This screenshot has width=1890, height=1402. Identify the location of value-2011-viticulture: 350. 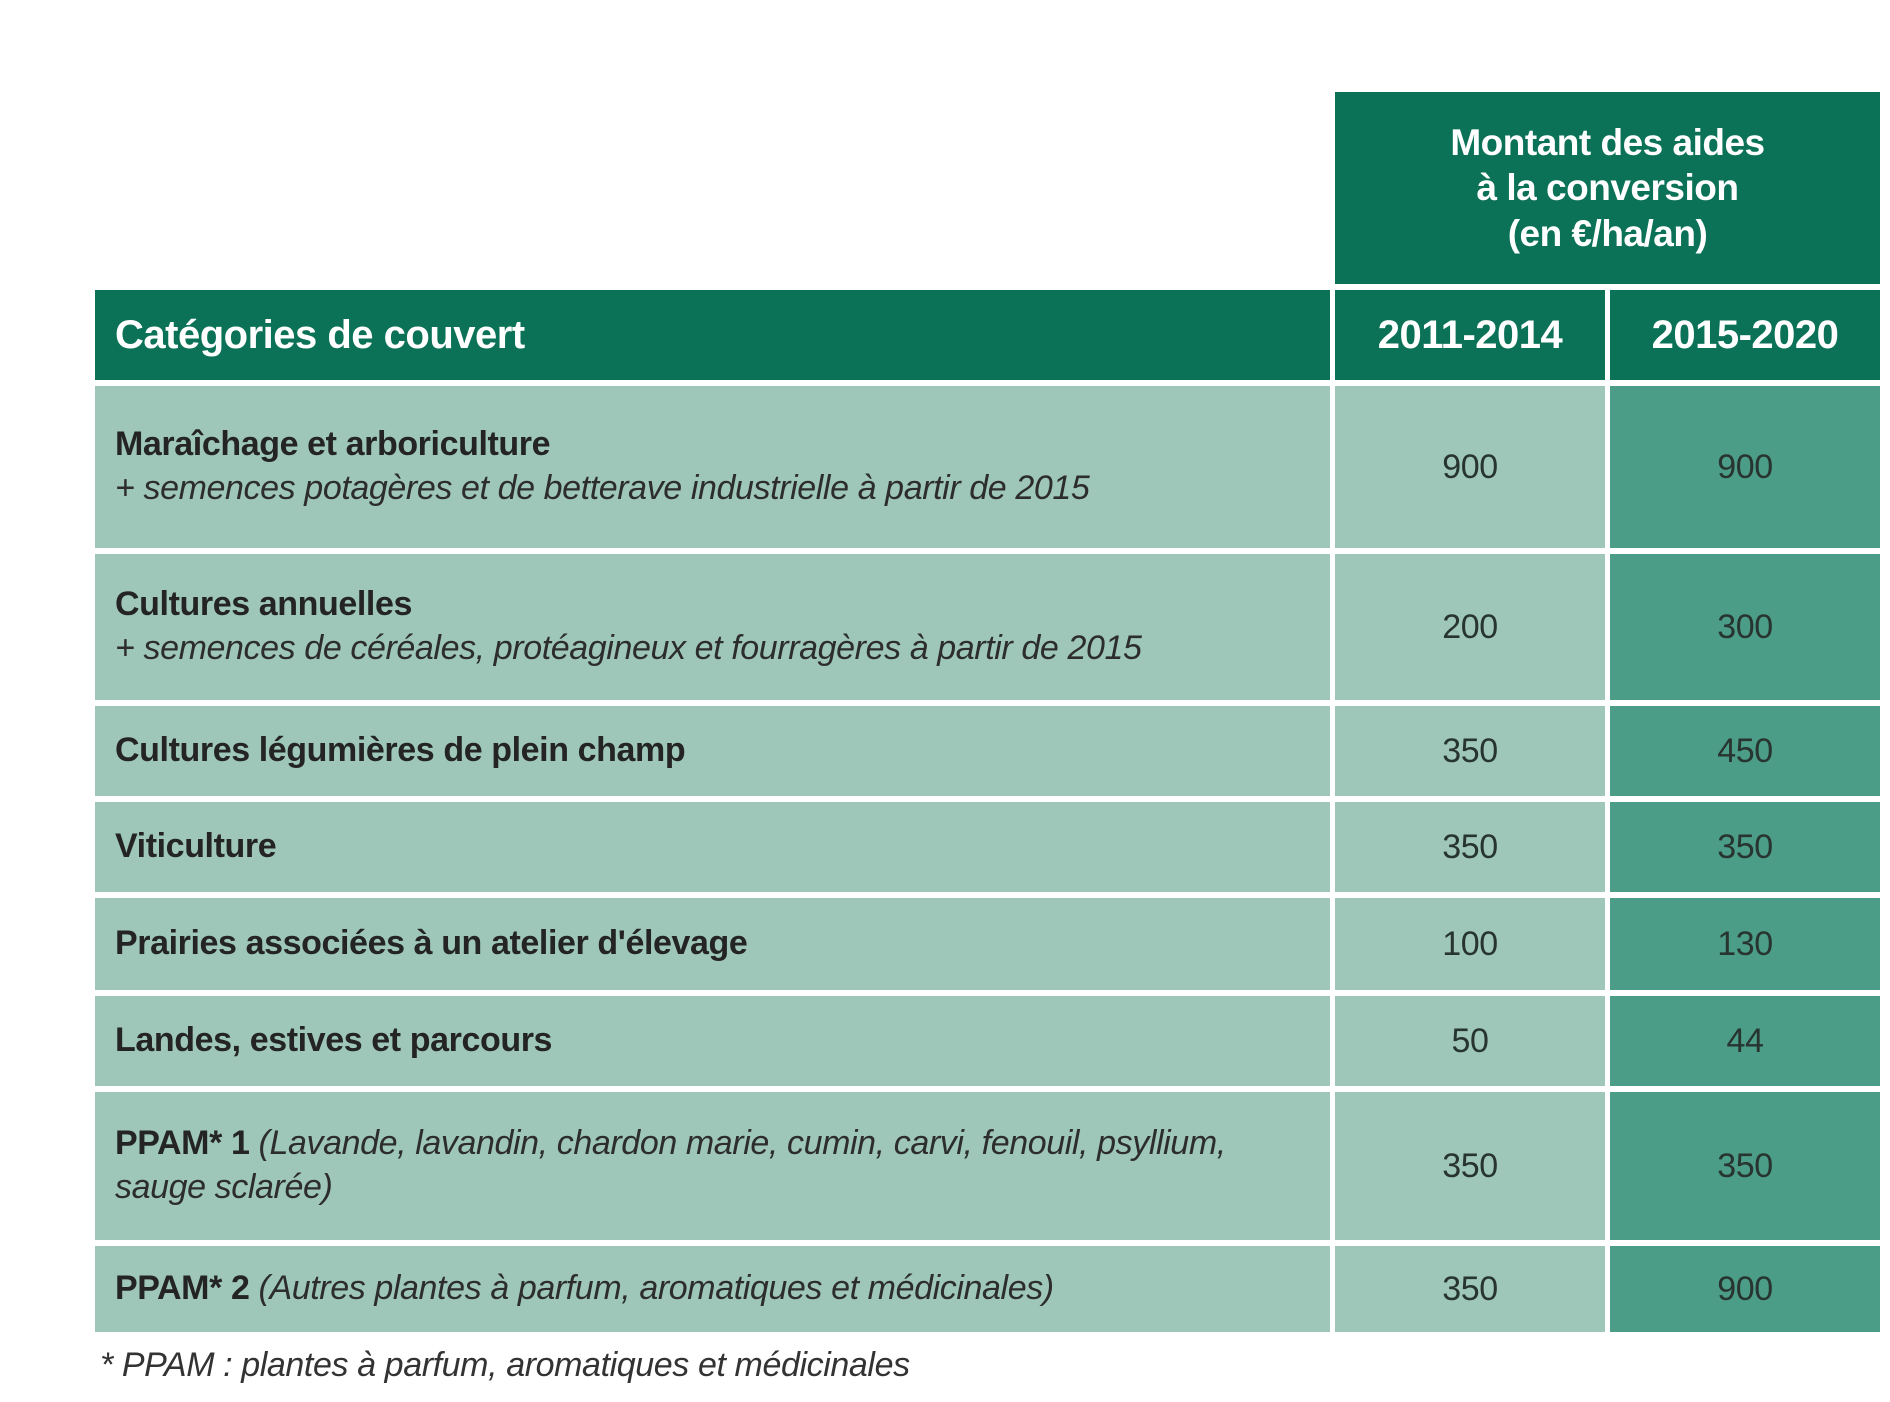
(1470, 847).